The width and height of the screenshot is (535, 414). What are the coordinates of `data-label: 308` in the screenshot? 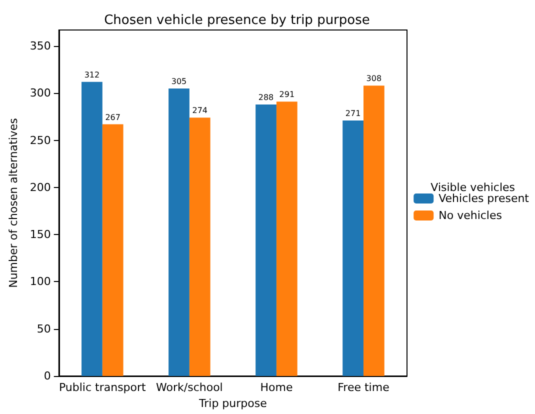 It's located at (374, 79).